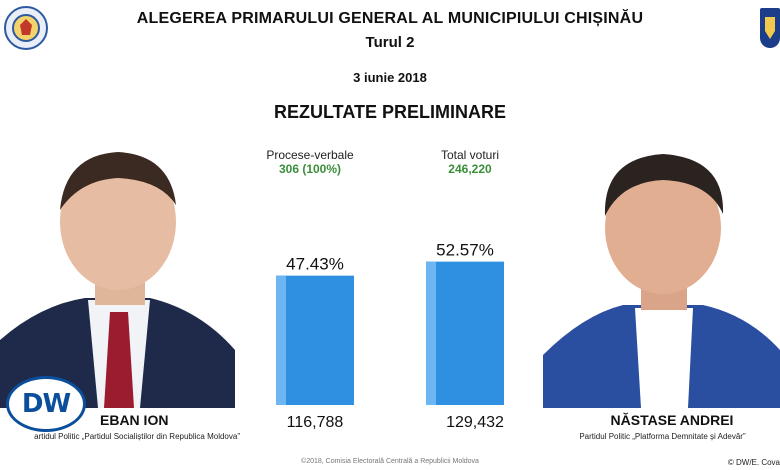 This screenshot has width=780, height=470. I want to click on photo-credit: © DW/E. Cova, so click(753, 462).